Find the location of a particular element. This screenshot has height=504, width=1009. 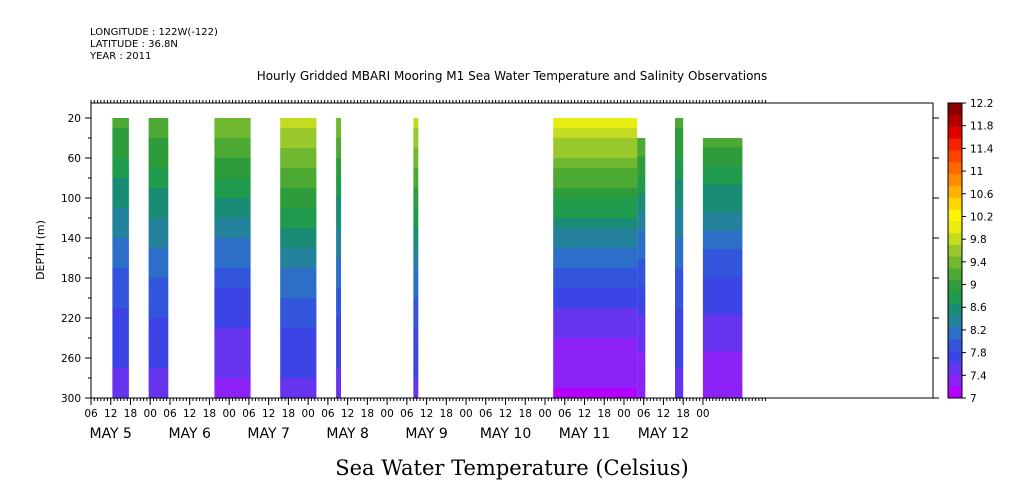

colorbar-label: 7 is located at coordinates (973, 399).